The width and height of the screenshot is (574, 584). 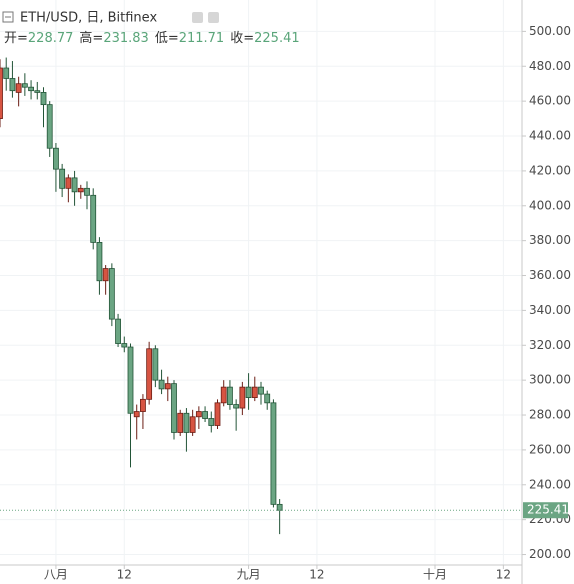 I want to click on y-tick-label: 380.00, so click(x=550, y=240).